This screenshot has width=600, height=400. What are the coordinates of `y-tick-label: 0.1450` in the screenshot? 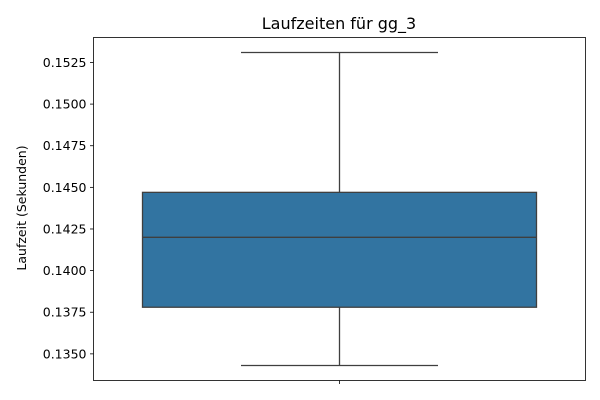 It's located at (65, 187).